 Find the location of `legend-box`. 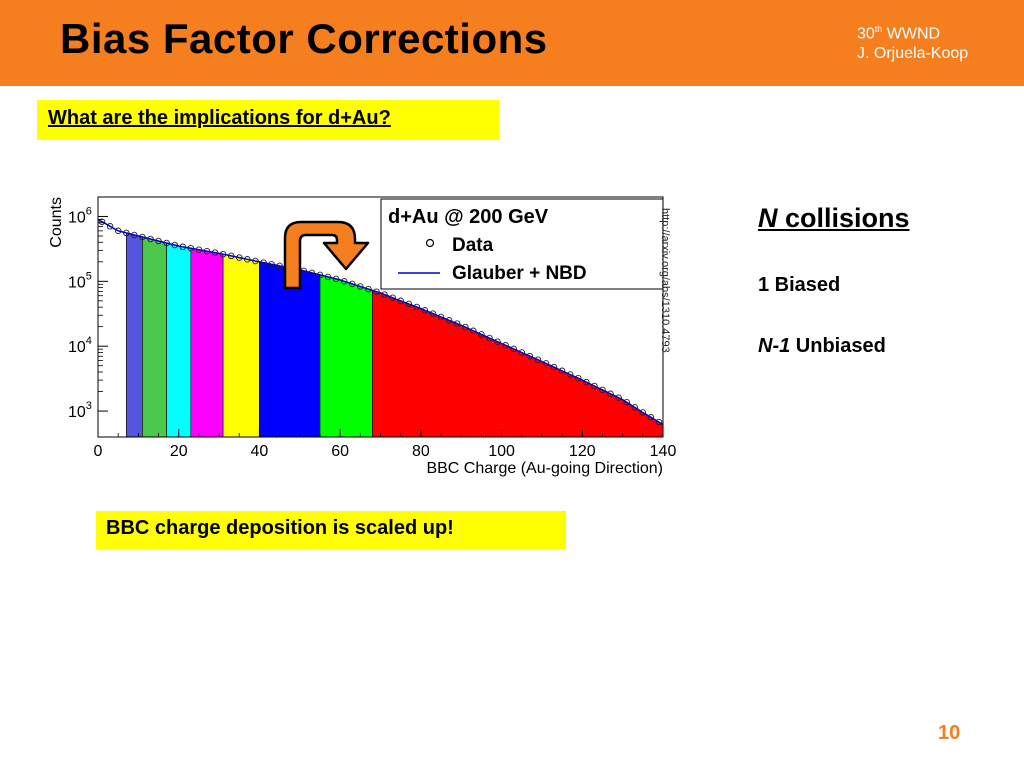

legend-box is located at coordinates (522, 244).